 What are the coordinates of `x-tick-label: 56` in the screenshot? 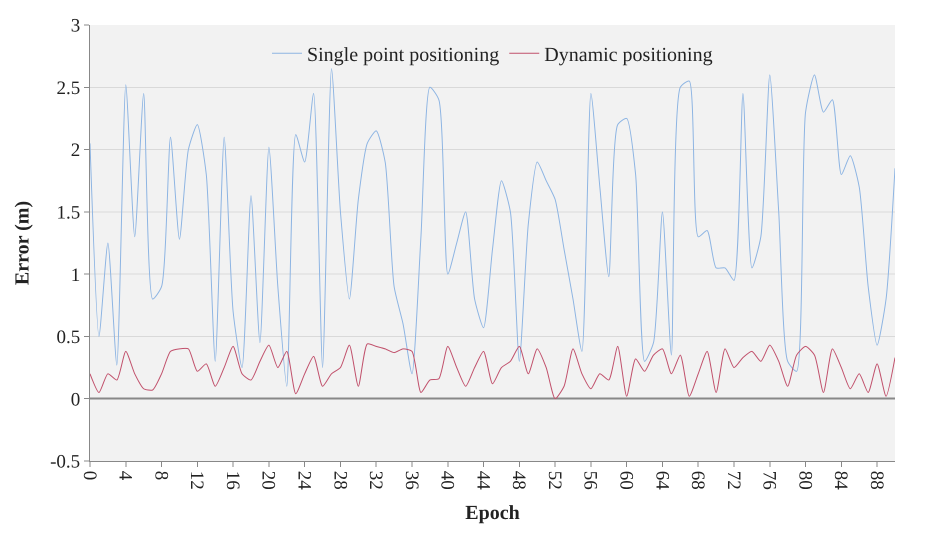 It's located at (590, 480).